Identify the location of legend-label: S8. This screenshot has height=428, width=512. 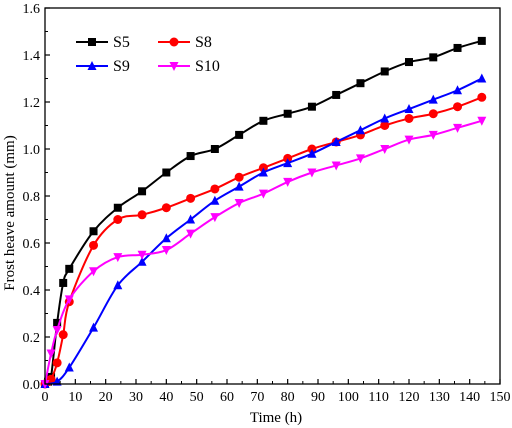
(203, 42).